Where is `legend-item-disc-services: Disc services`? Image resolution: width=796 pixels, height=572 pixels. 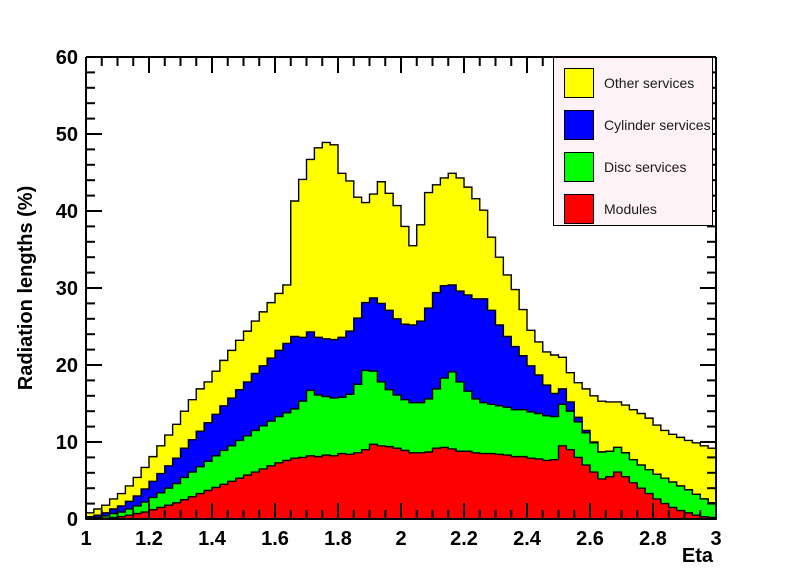 legend-item-disc-services: Disc services is located at coordinates (625, 167).